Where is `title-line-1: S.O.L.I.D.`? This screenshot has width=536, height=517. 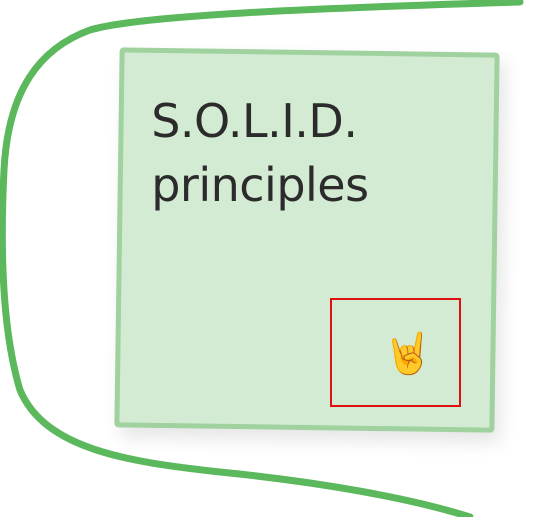 title-line-1: S.O.L.I.D. is located at coordinates (254, 121).